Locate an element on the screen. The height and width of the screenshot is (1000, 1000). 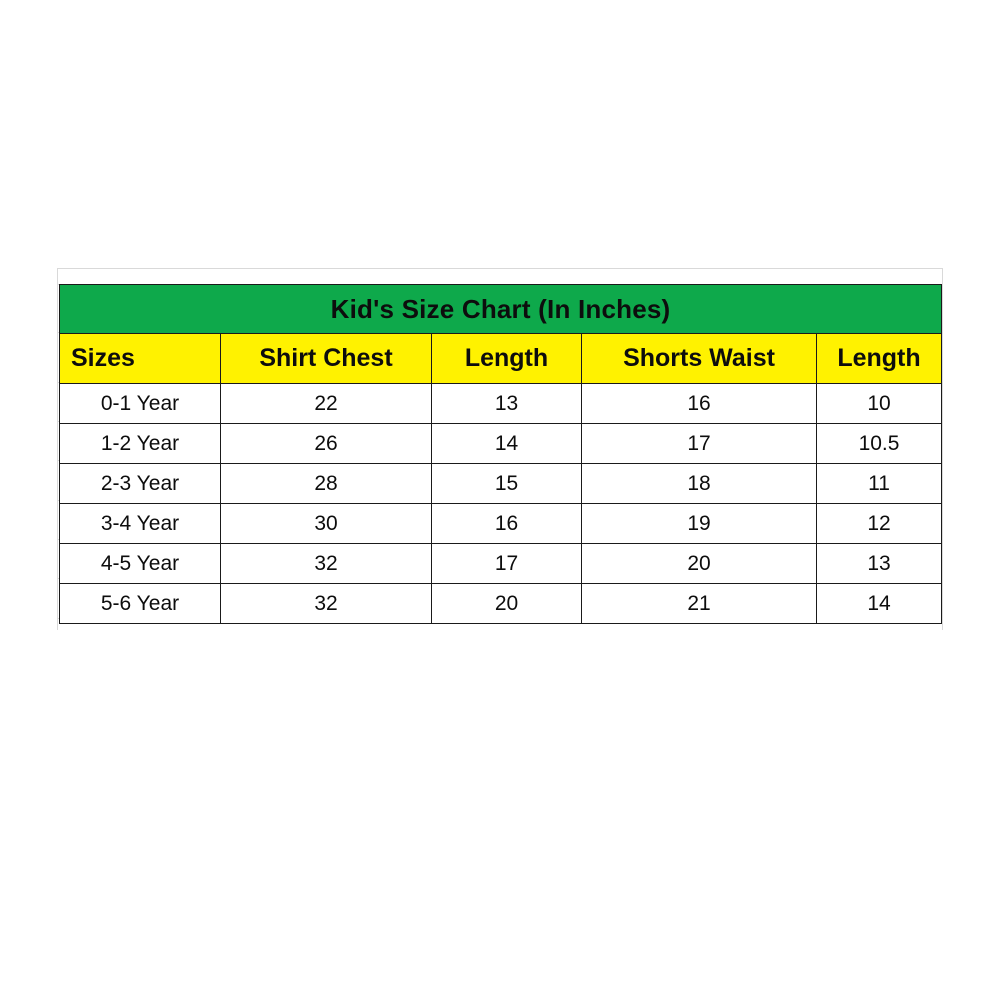
cell-shirt-chest: 28 is located at coordinates (326, 483).